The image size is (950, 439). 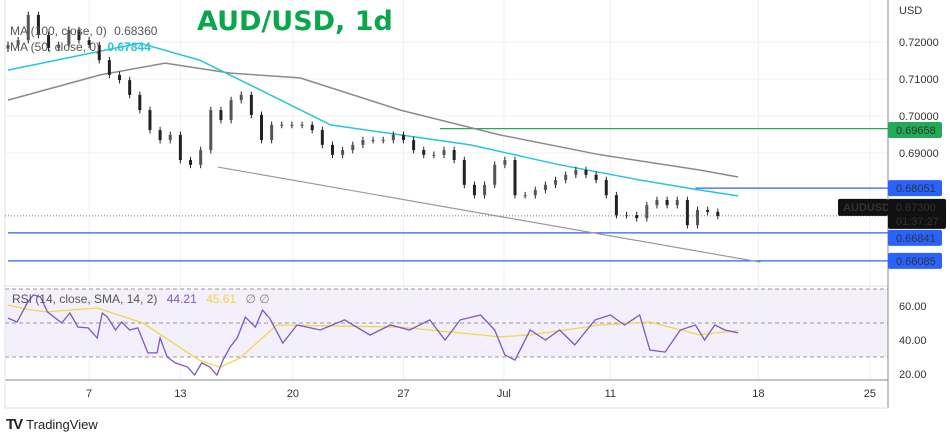 I want to click on rsi-axis-tick: 60.00, so click(x=913, y=307).